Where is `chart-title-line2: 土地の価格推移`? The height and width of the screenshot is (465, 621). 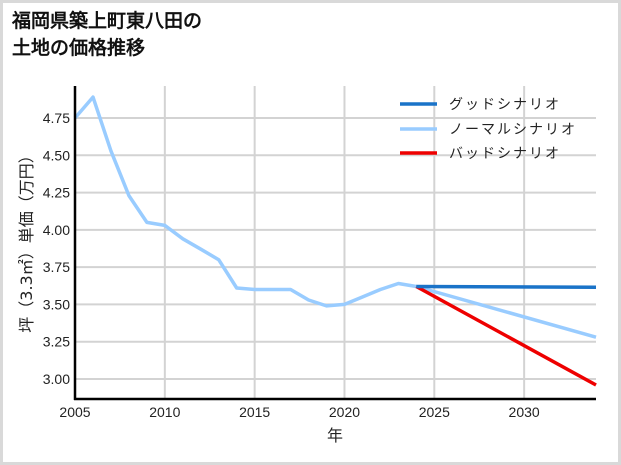
chart-title-line2: 土地の価格推移 is located at coordinates (79, 48).